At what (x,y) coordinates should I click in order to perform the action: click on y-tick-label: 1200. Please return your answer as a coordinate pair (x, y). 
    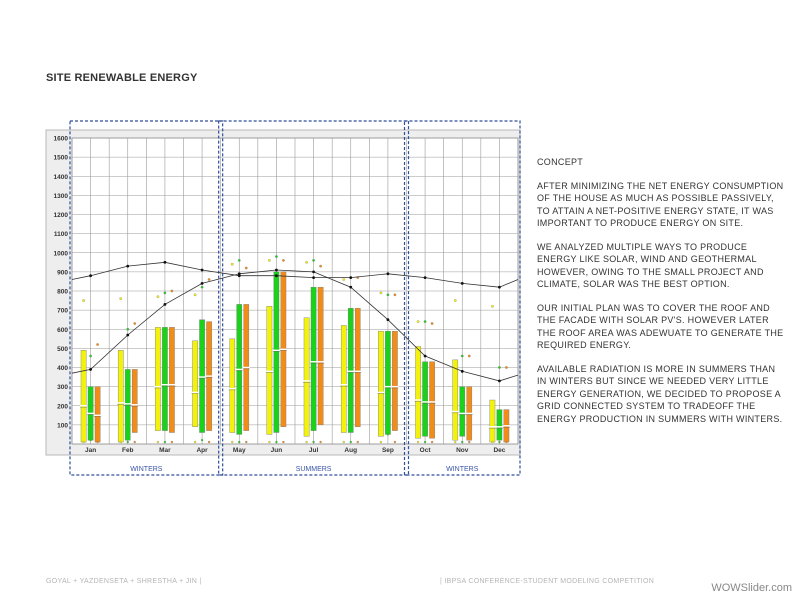
    Looking at the image, I should click on (61, 215).